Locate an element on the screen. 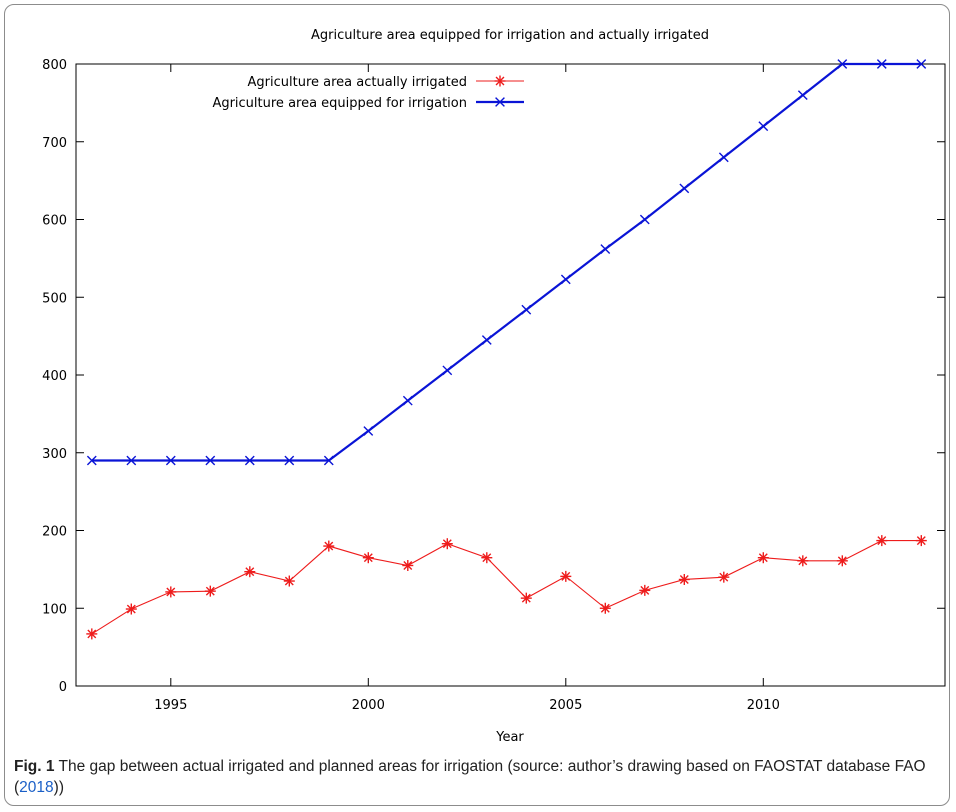 The image size is (956, 812). y-tick-label: 800 is located at coordinates (54, 65).